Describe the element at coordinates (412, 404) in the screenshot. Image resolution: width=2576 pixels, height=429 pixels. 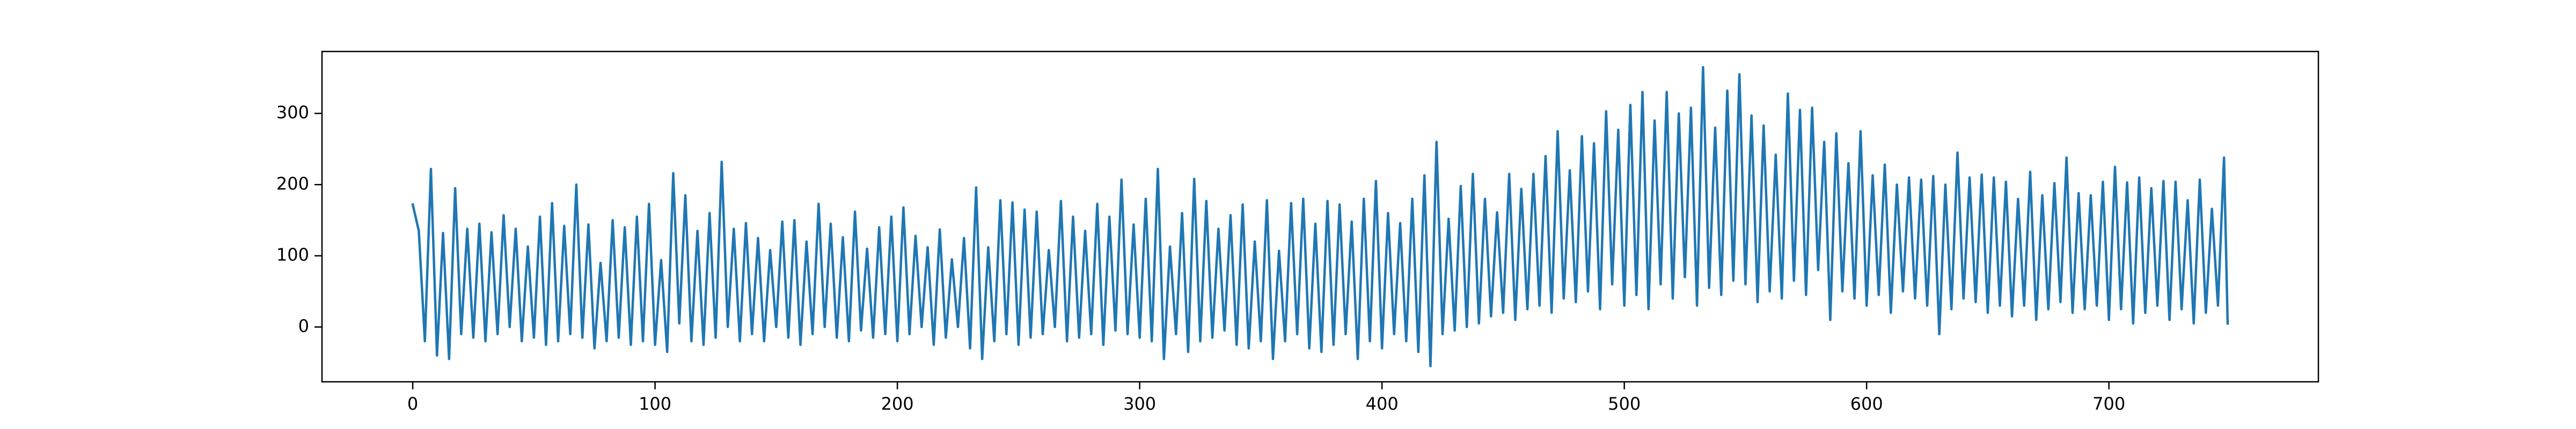
I see `x-tick-label: 0` at that location.